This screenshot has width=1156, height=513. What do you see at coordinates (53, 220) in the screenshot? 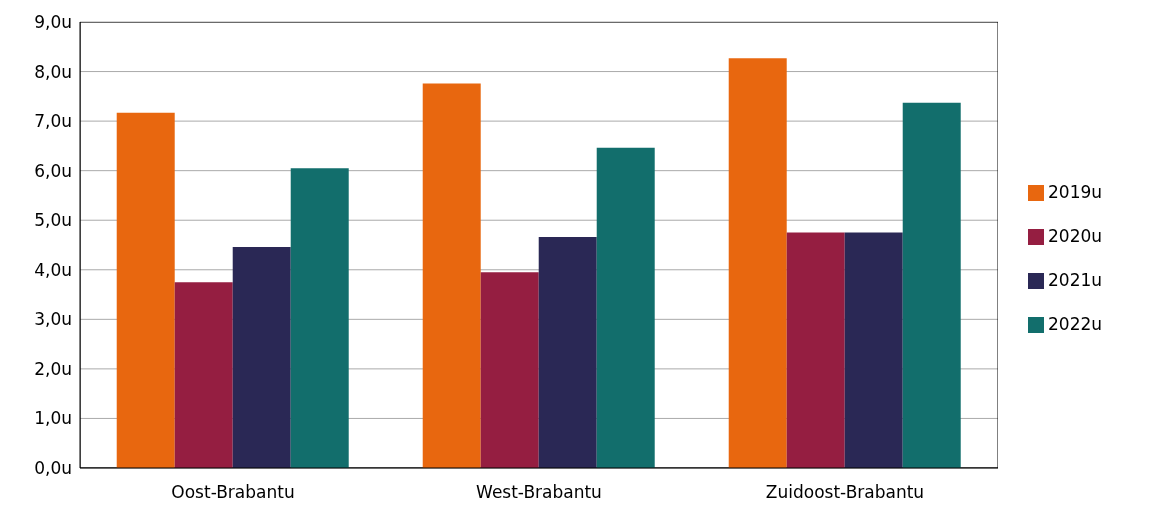
I see `y-tick-label: 5,0u` at bounding box center [53, 220].